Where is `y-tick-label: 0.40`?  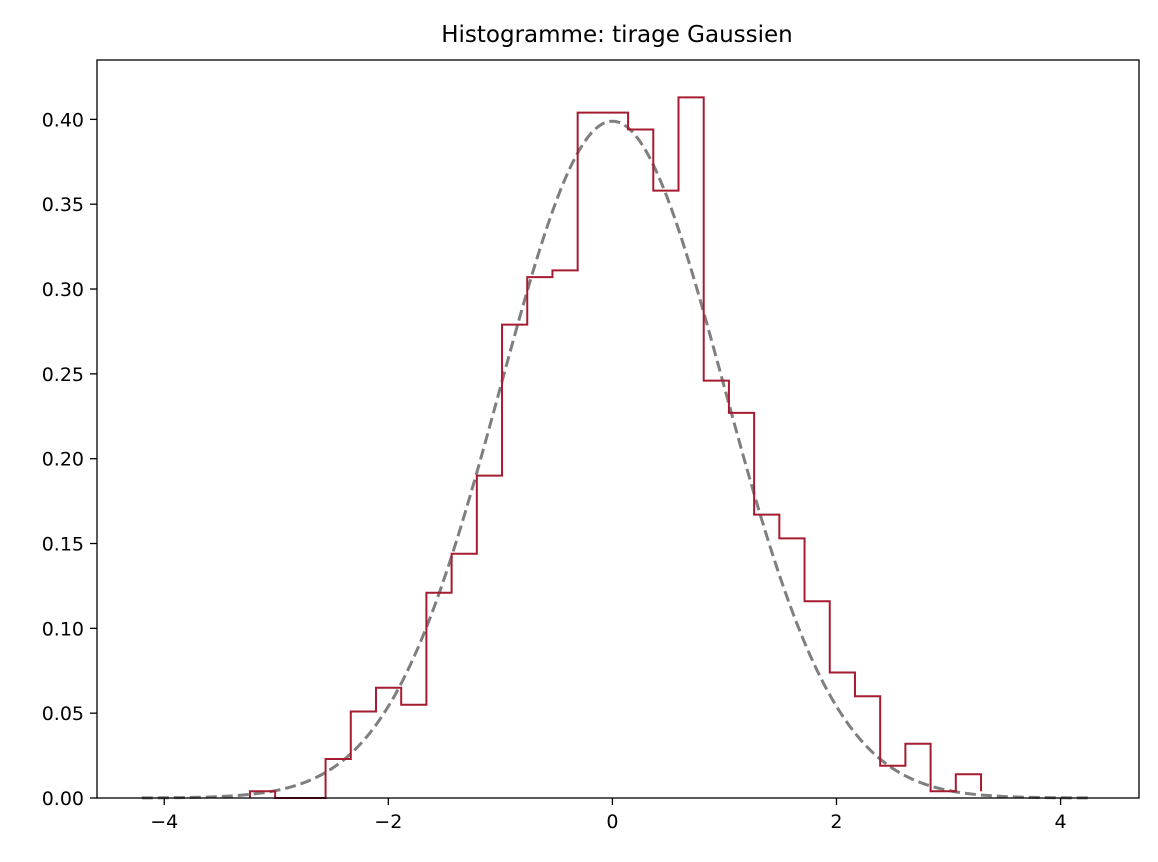
y-tick-label: 0.40 is located at coordinates (63, 120).